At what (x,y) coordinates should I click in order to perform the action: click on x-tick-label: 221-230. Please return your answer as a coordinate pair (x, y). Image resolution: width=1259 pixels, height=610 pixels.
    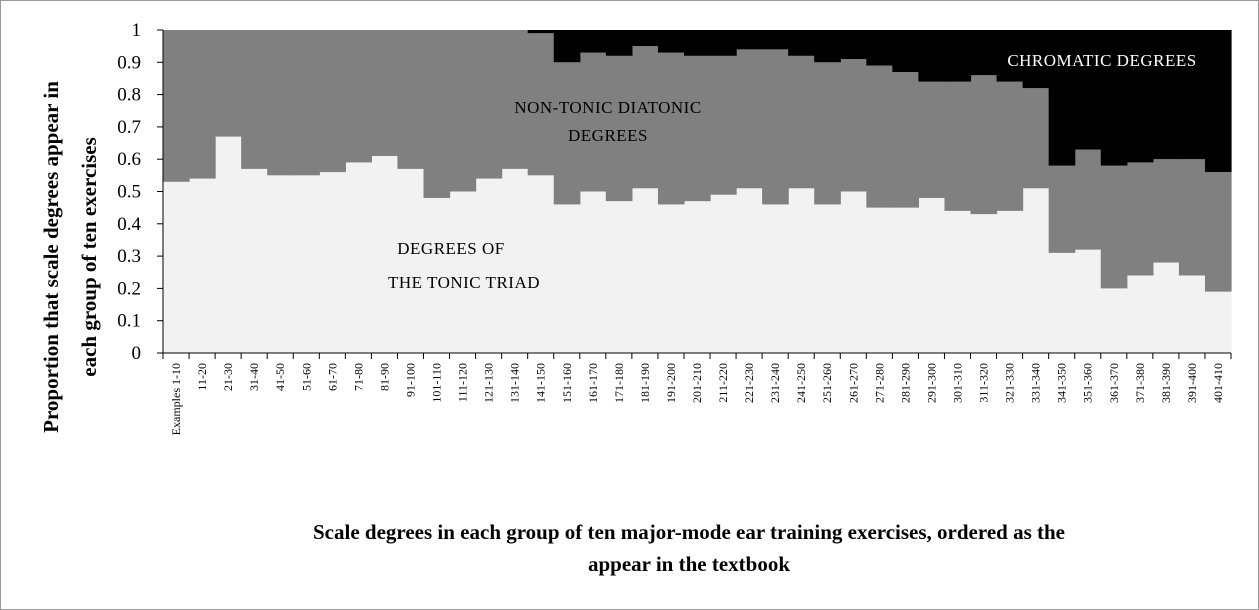
    Looking at the image, I should click on (749, 383).